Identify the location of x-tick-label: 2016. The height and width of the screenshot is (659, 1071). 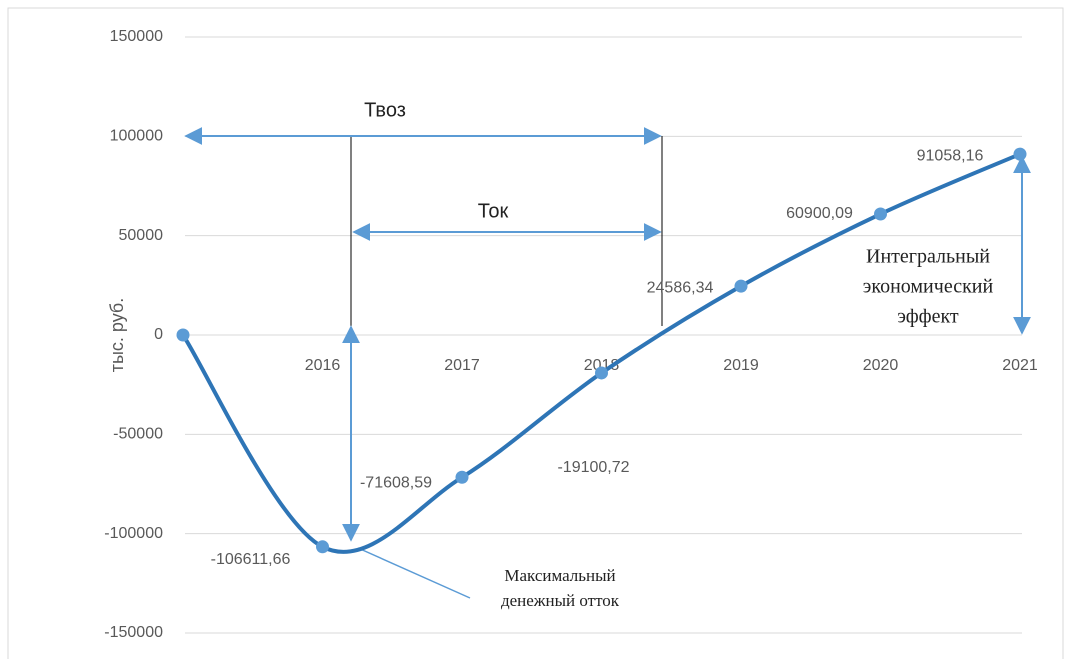
(323, 365).